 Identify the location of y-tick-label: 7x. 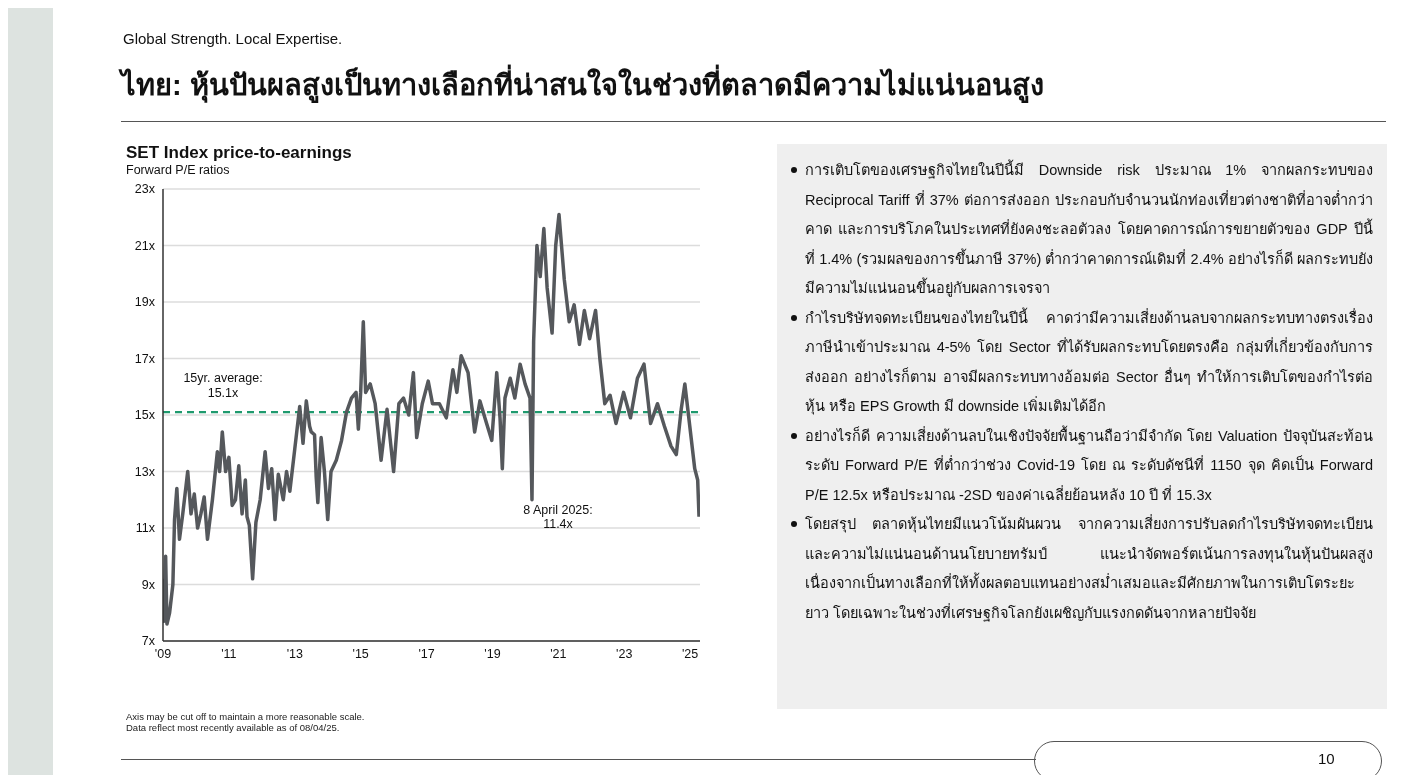
(148, 641).